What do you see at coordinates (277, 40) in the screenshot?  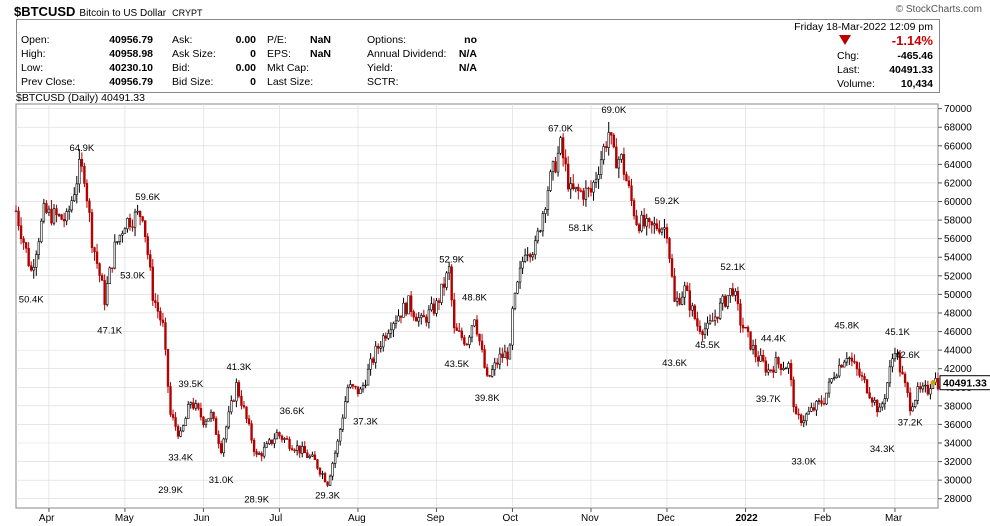 I see `quote-label: P/E:` at bounding box center [277, 40].